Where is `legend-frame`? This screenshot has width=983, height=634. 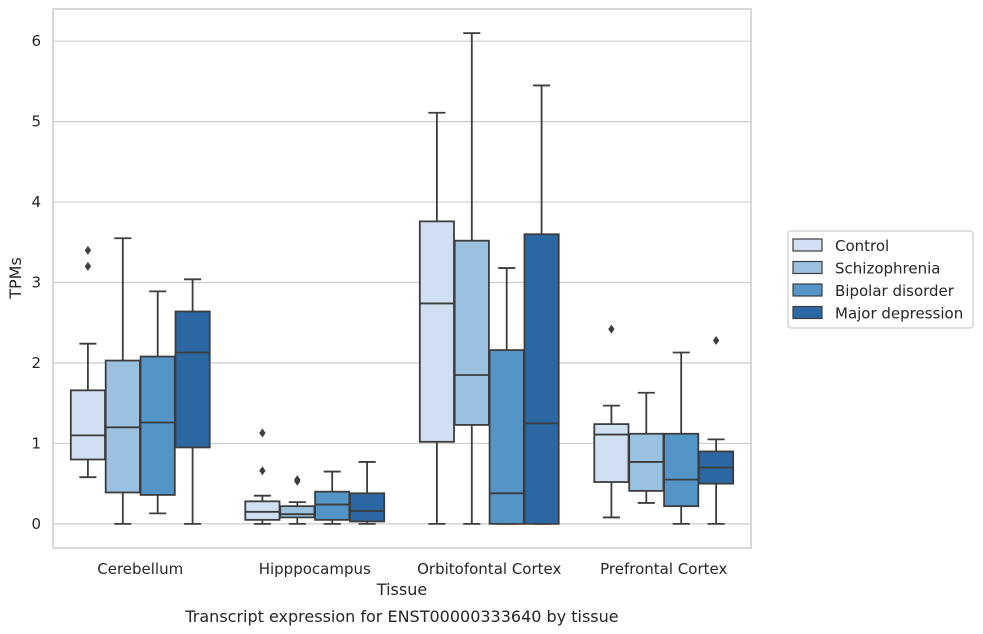
legend-frame is located at coordinates (880, 279).